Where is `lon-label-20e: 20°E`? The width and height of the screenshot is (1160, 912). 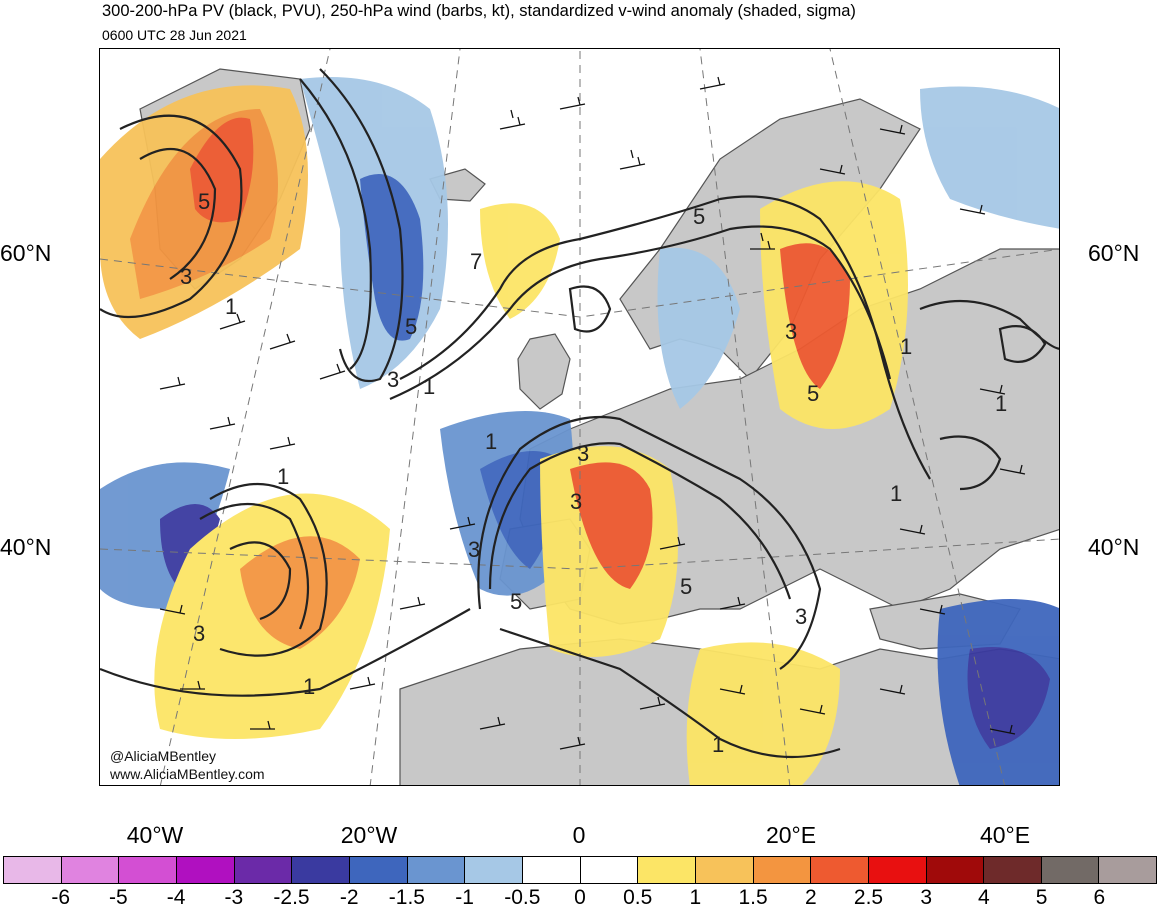 lon-label-20e: 20°E is located at coordinates (791, 835).